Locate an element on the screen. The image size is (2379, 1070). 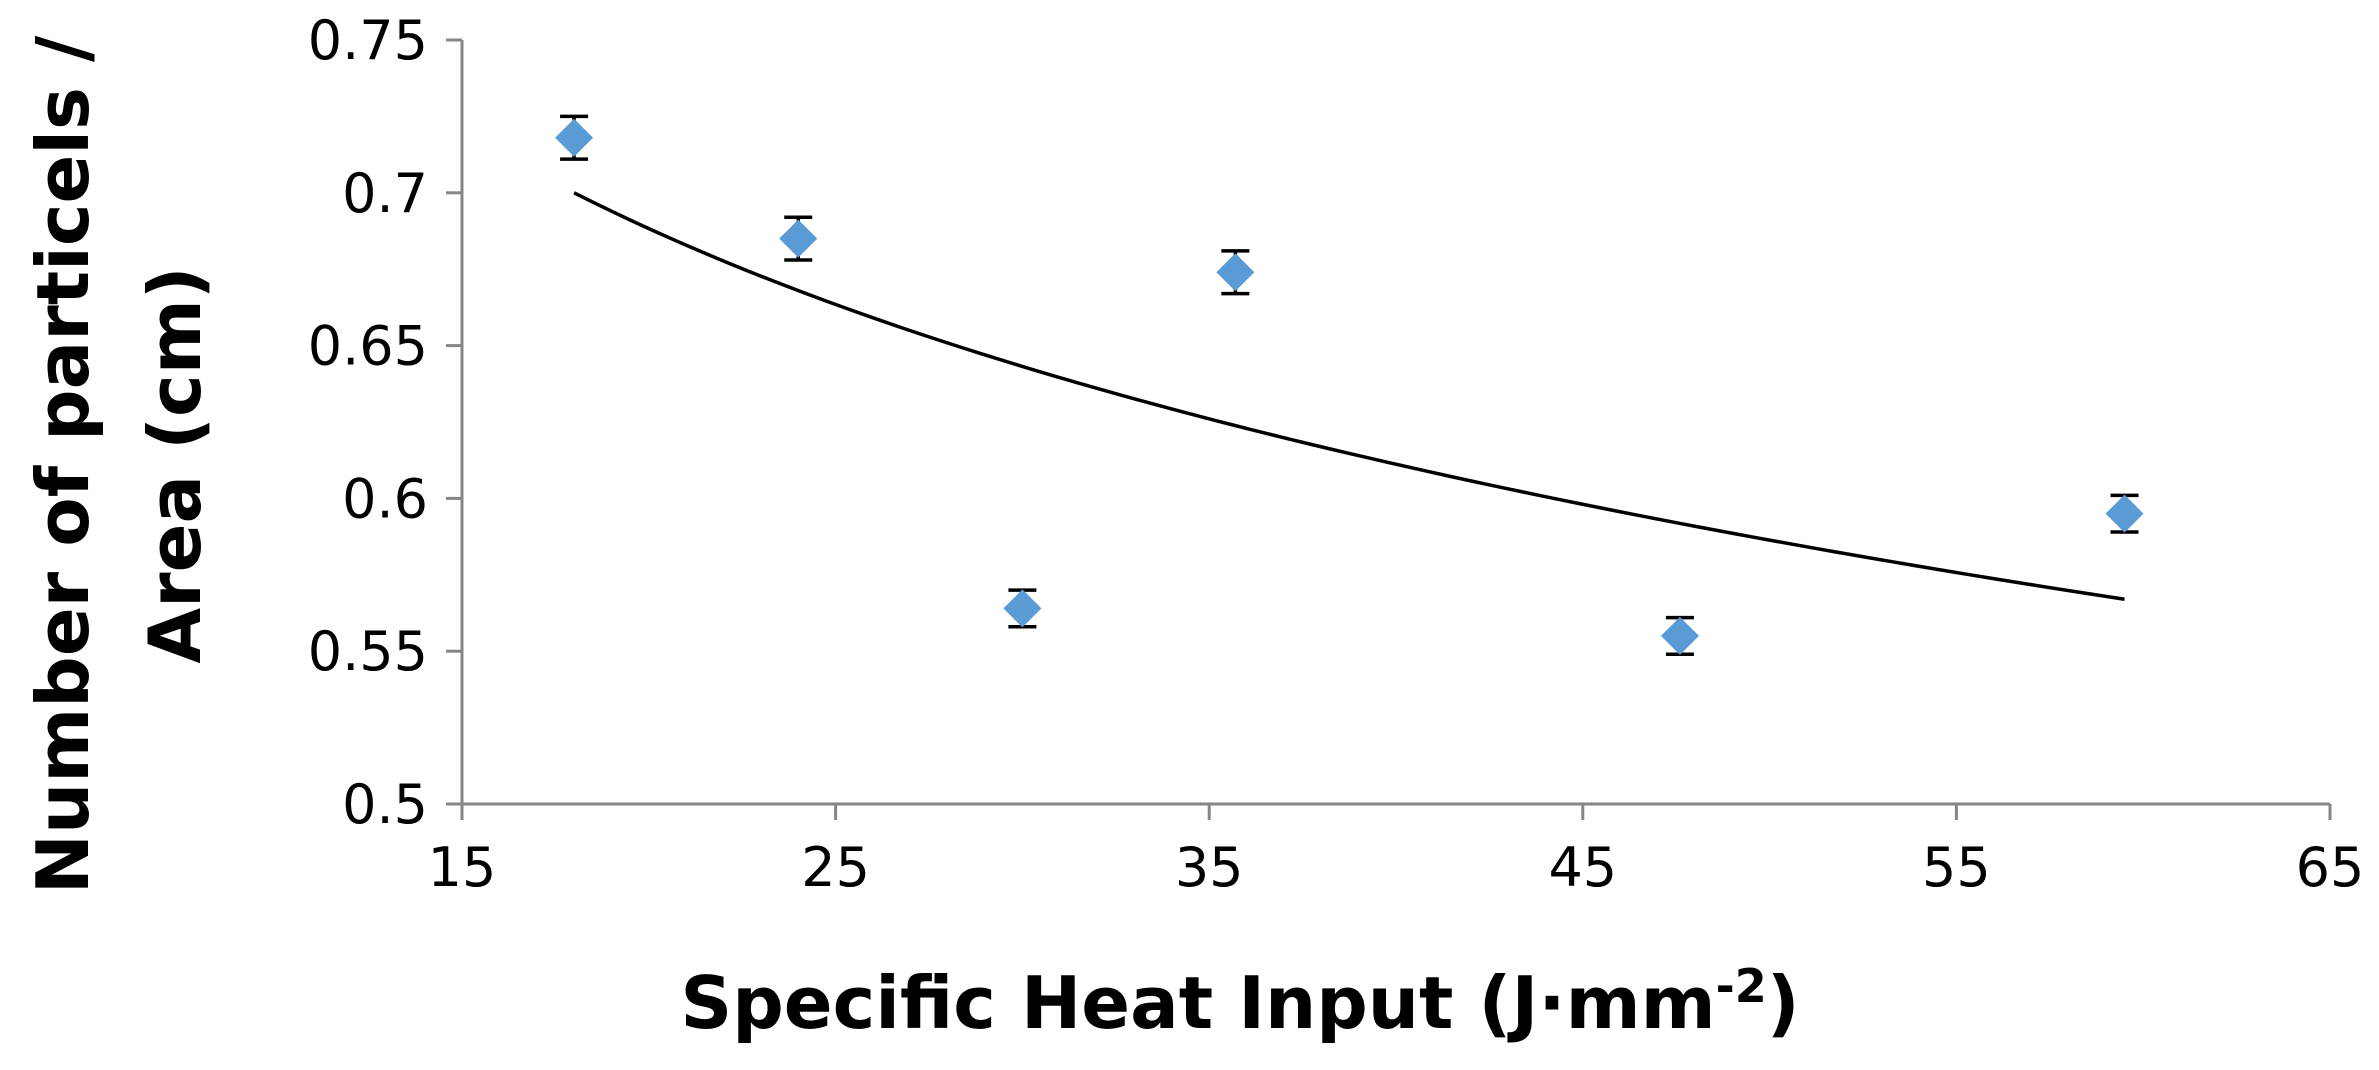
y-tick-label: 0.65 is located at coordinates (368, 346).